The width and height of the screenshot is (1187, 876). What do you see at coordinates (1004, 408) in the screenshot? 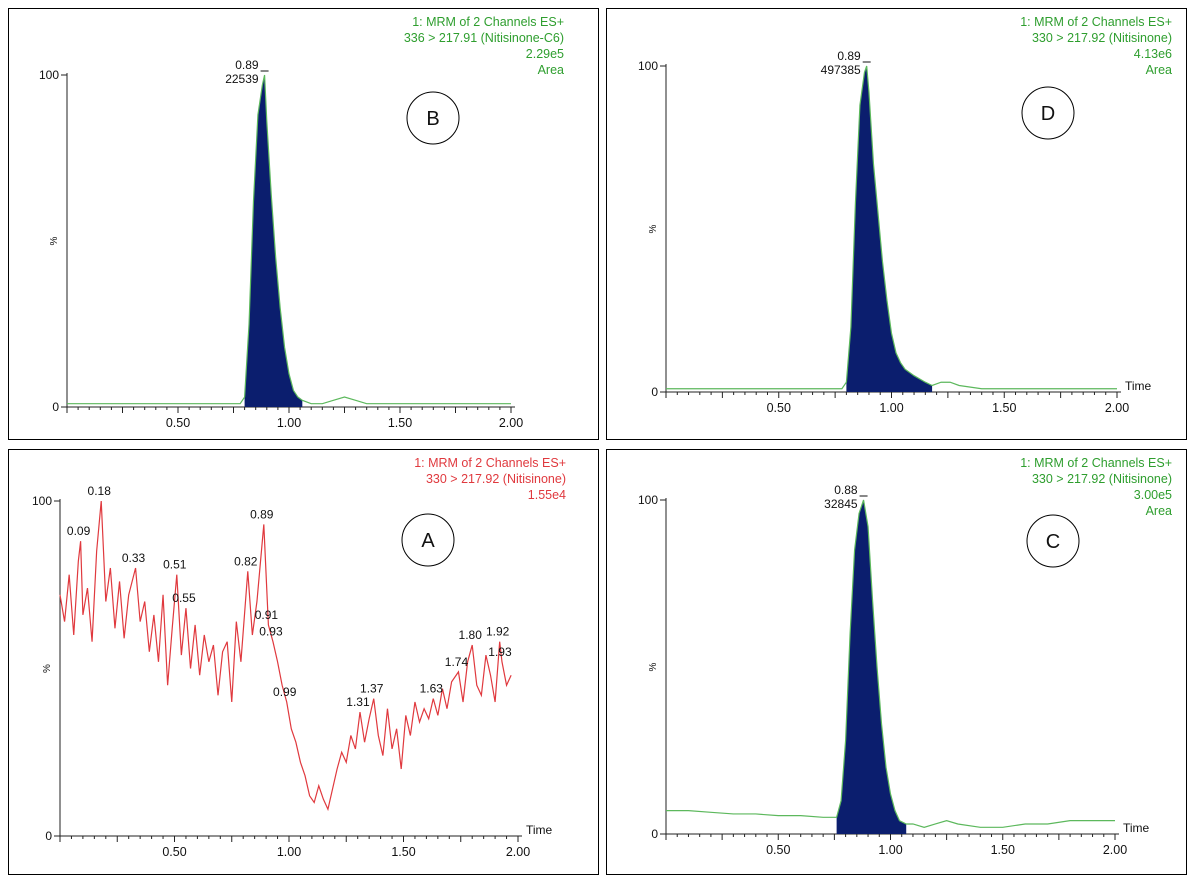
I see `chart-d-x-tick-label-2: 1.50` at bounding box center [1004, 408].